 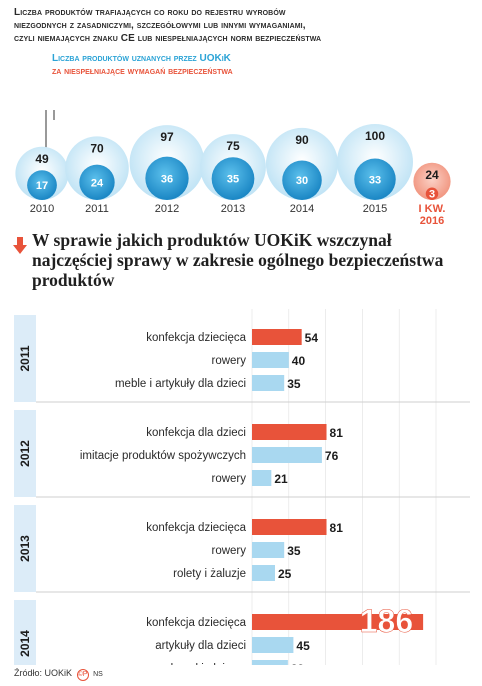 I want to click on bubble-outer-label: 97, so click(x=167, y=137).